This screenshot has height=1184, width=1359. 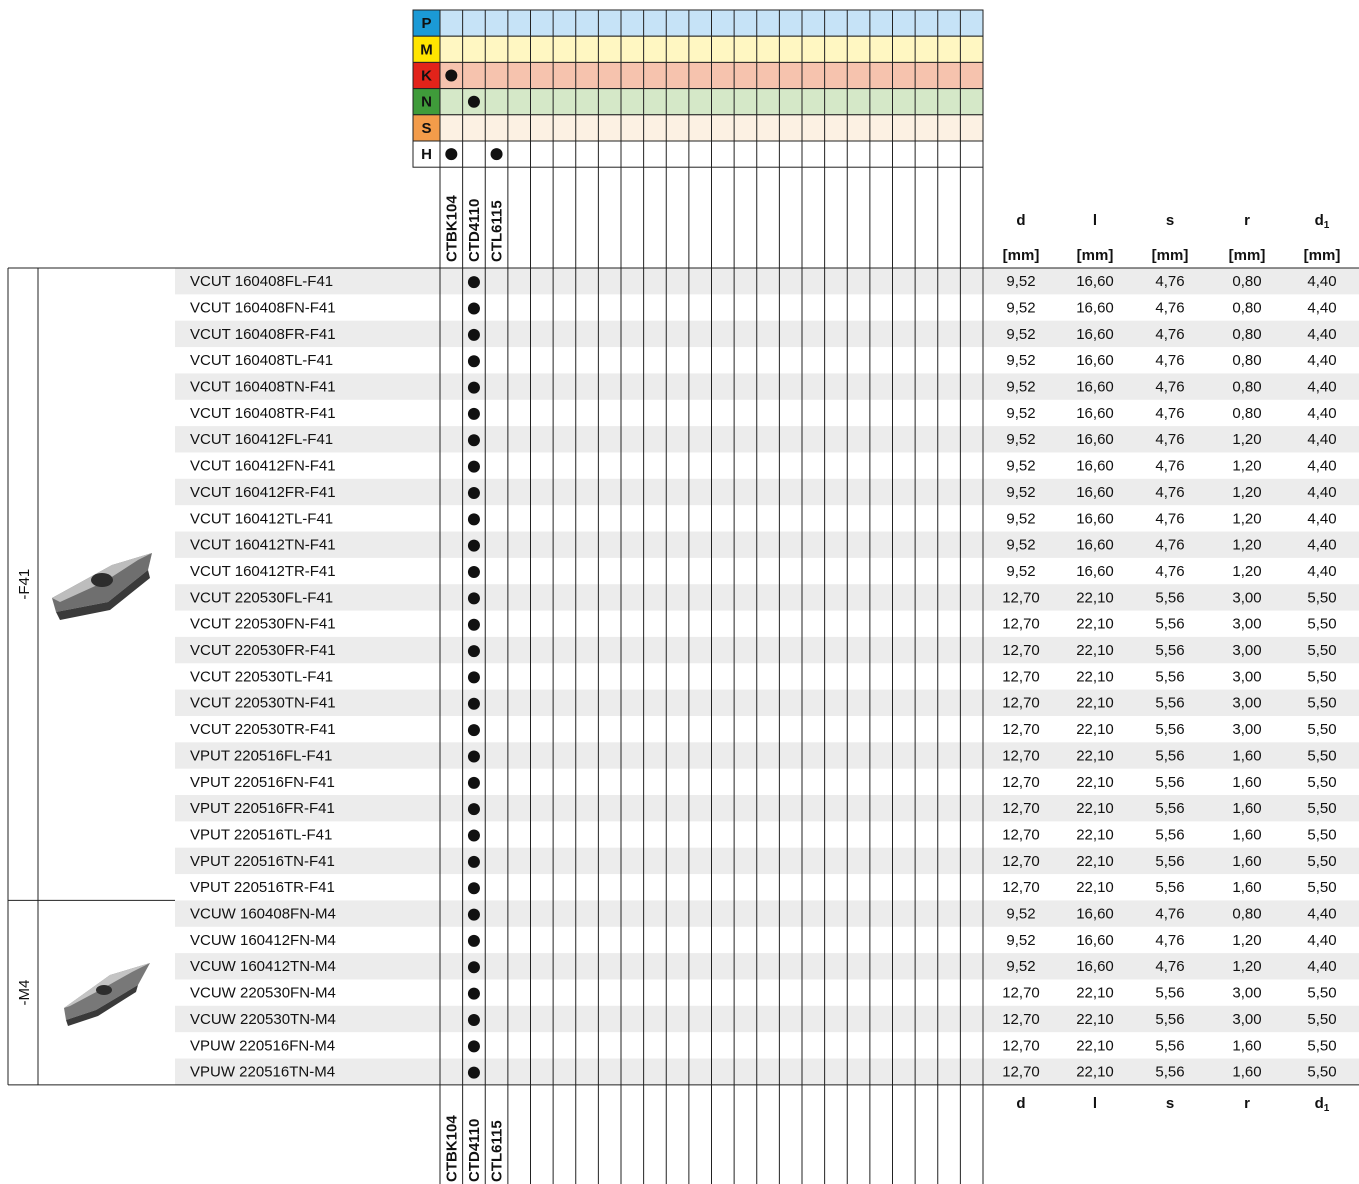 What do you see at coordinates (263, 966) in the screenshot?
I see `designation: VCUW 160412TN-M4` at bounding box center [263, 966].